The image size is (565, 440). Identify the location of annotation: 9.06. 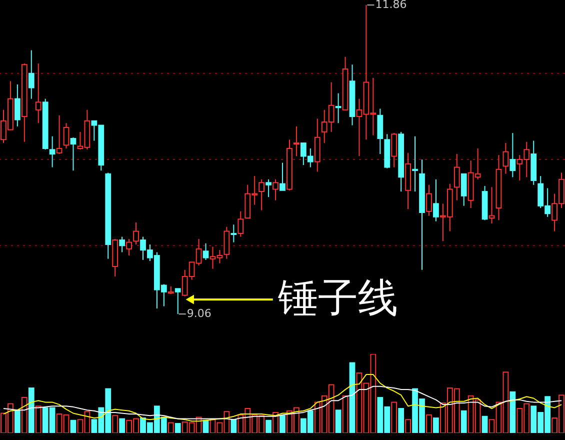
(199, 313).